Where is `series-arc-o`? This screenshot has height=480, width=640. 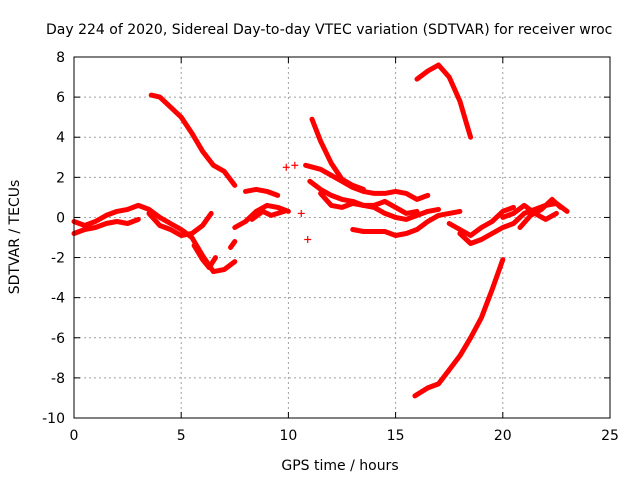
series-arc-o is located at coordinates (444, 101).